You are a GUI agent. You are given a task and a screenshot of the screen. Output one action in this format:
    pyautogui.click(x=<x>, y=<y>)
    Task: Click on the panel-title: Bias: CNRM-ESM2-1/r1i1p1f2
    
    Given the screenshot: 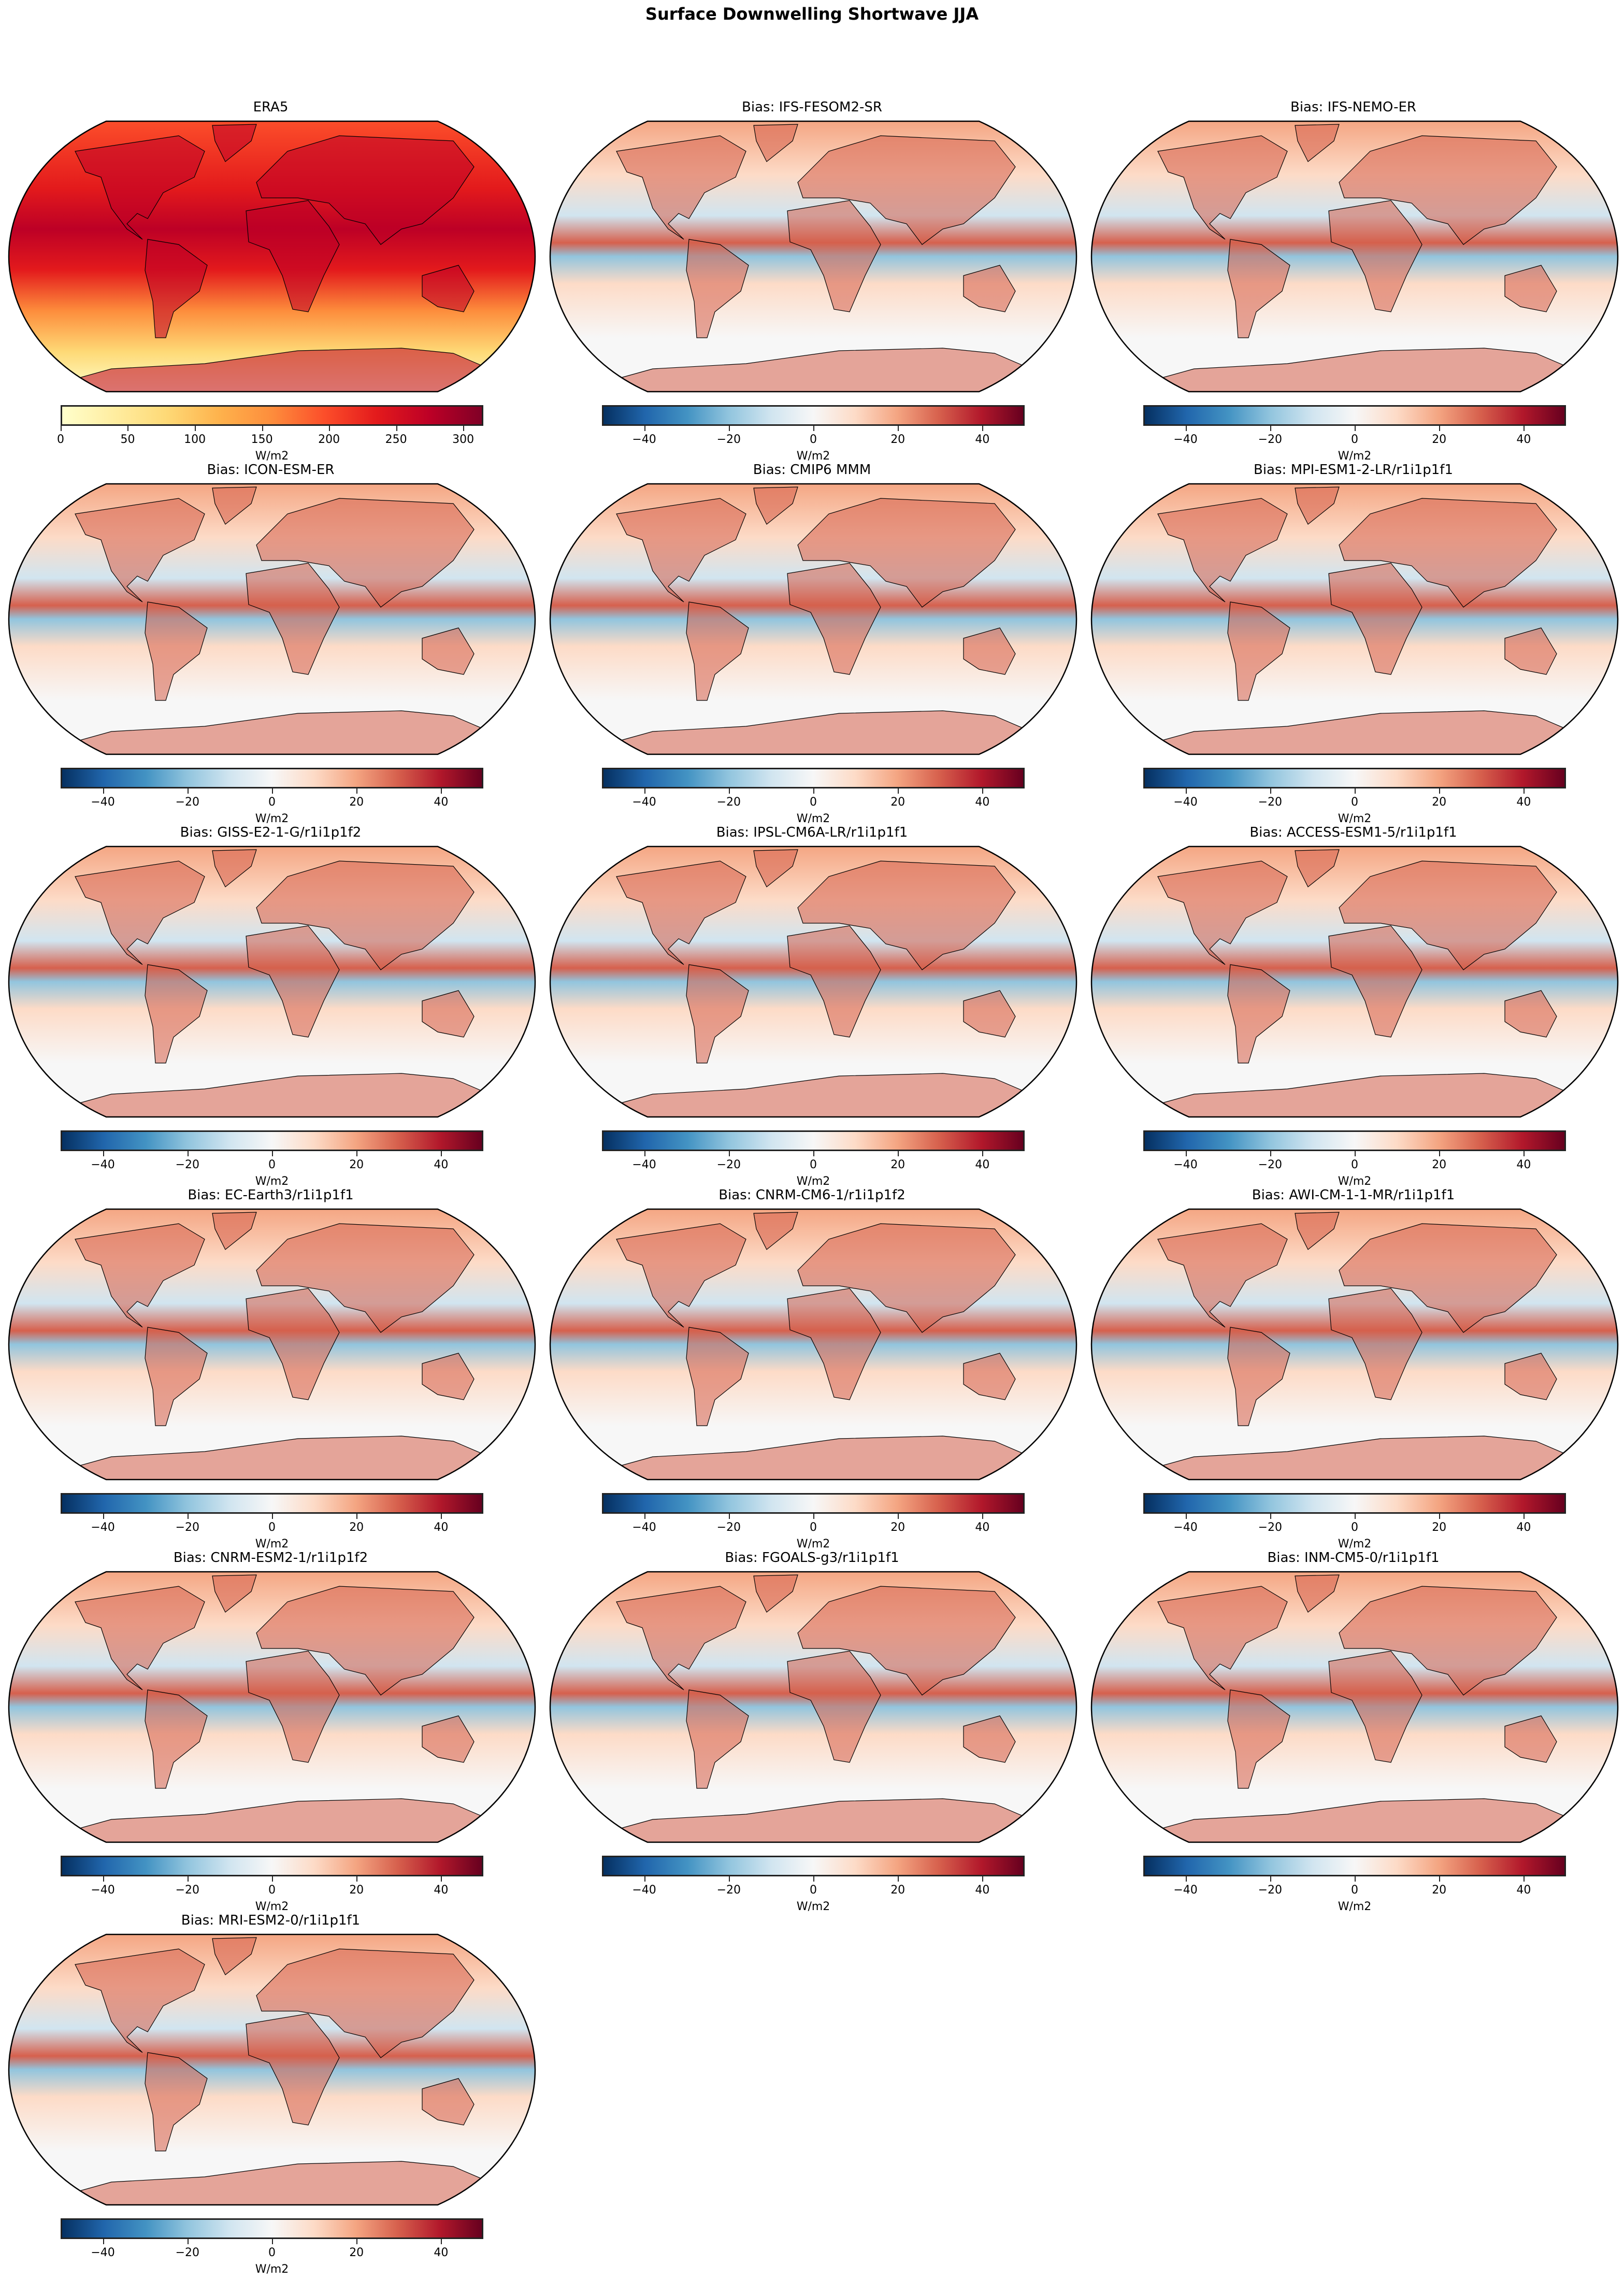 What is the action you would take?
    pyautogui.click(x=270, y=1558)
    